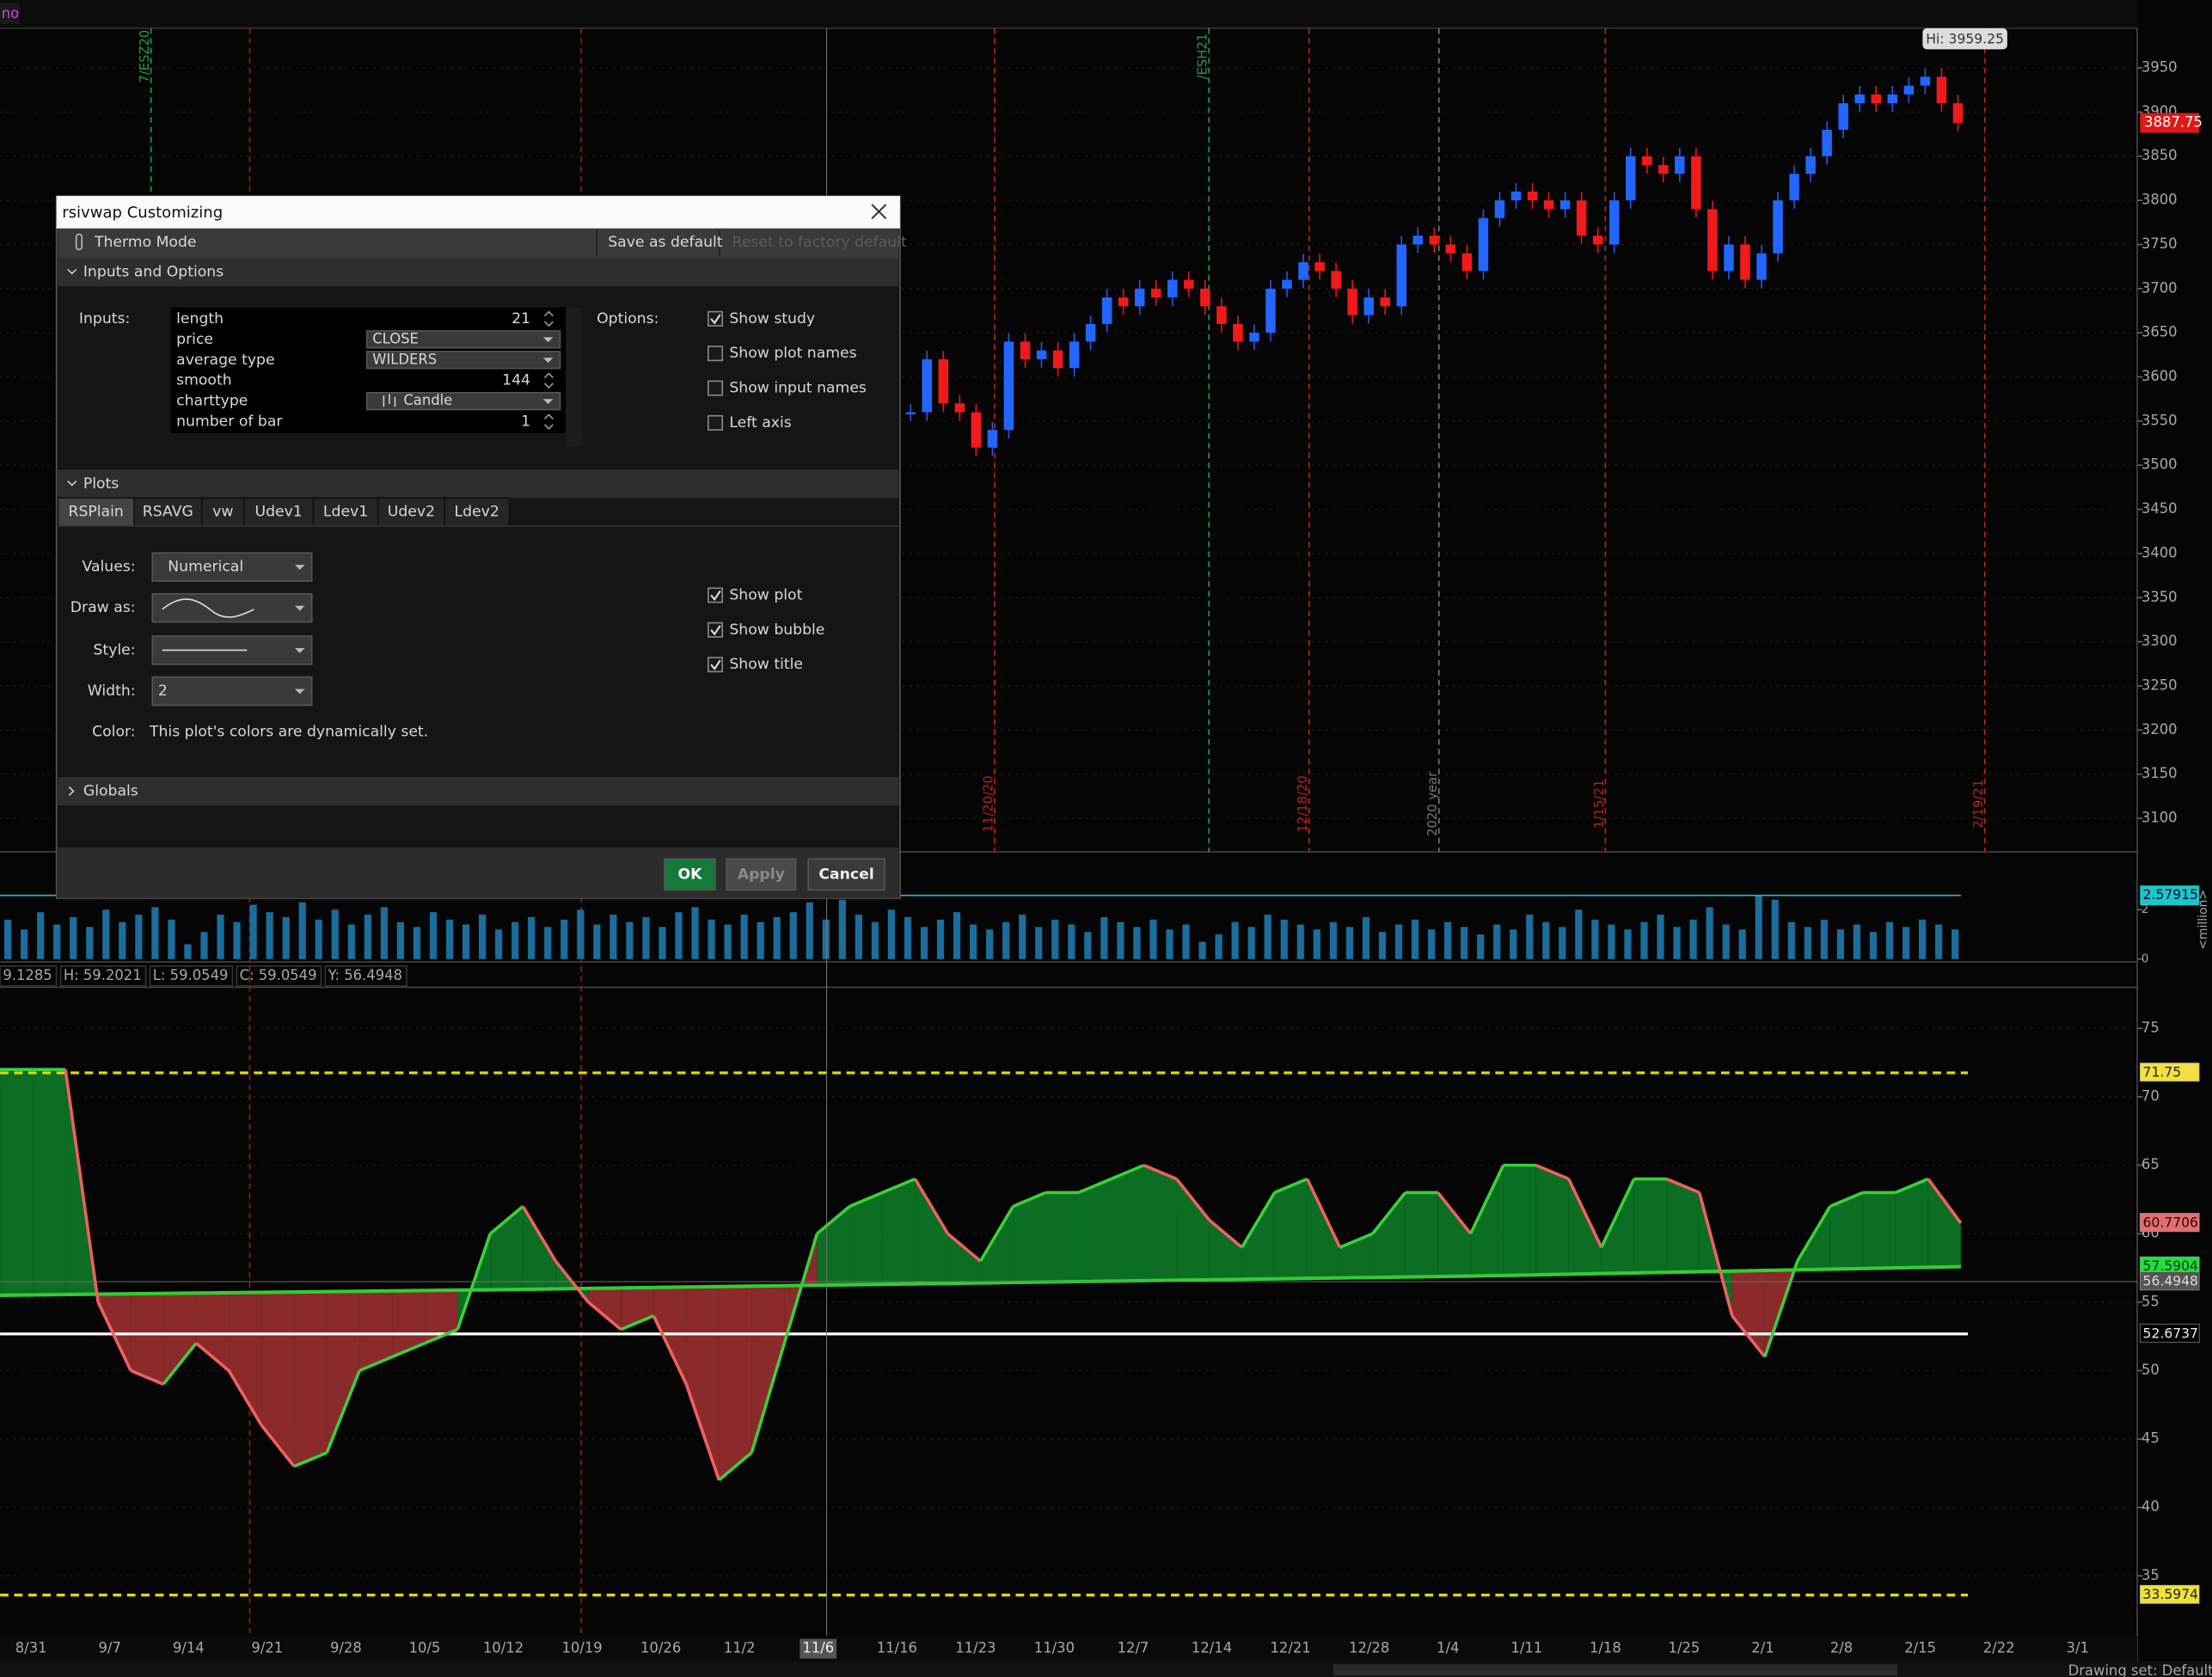  I want to click on reset-default: Reset to factory default, so click(819, 242).